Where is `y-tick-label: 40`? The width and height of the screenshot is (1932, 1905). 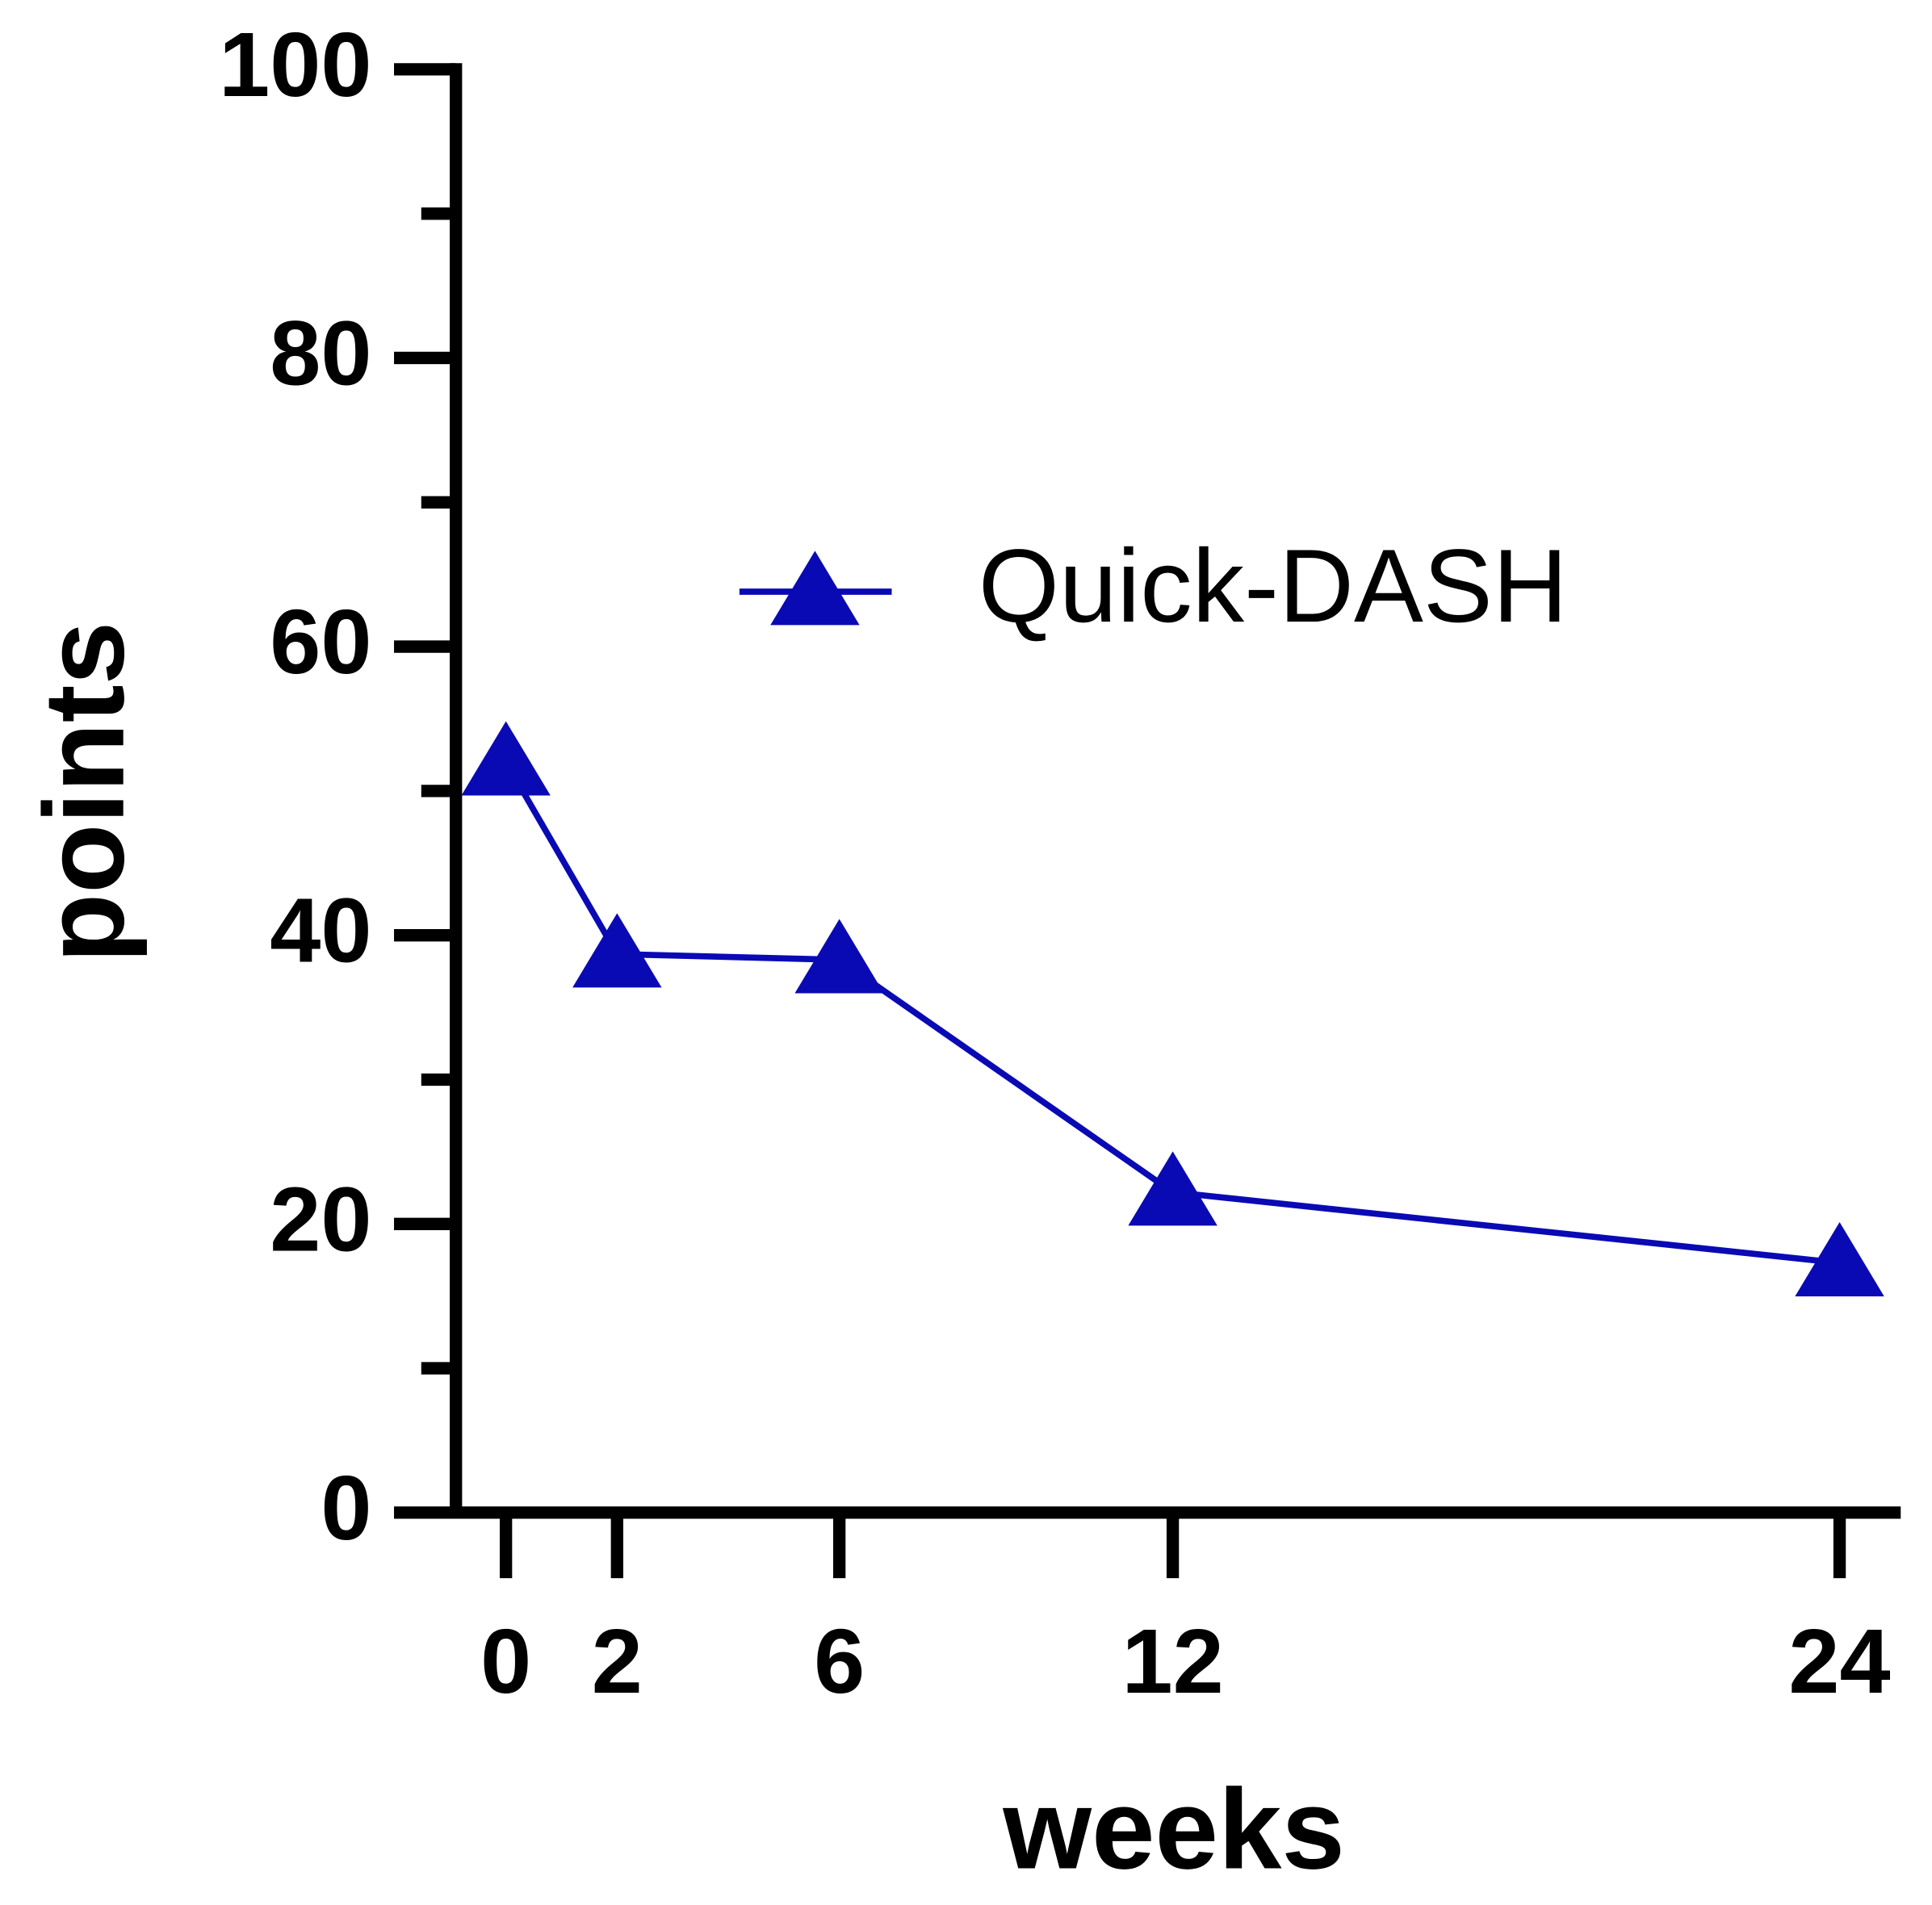 y-tick-label: 40 is located at coordinates (321, 931).